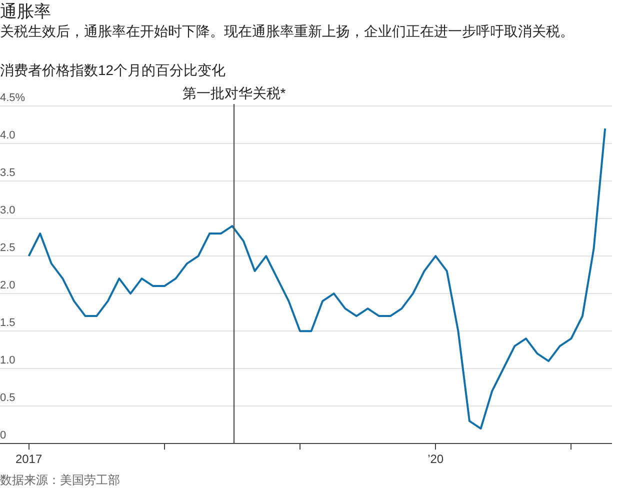 The width and height of the screenshot is (620, 500). What do you see at coordinates (28, 459) in the screenshot?
I see `x-tick-label: 2017` at bounding box center [28, 459].